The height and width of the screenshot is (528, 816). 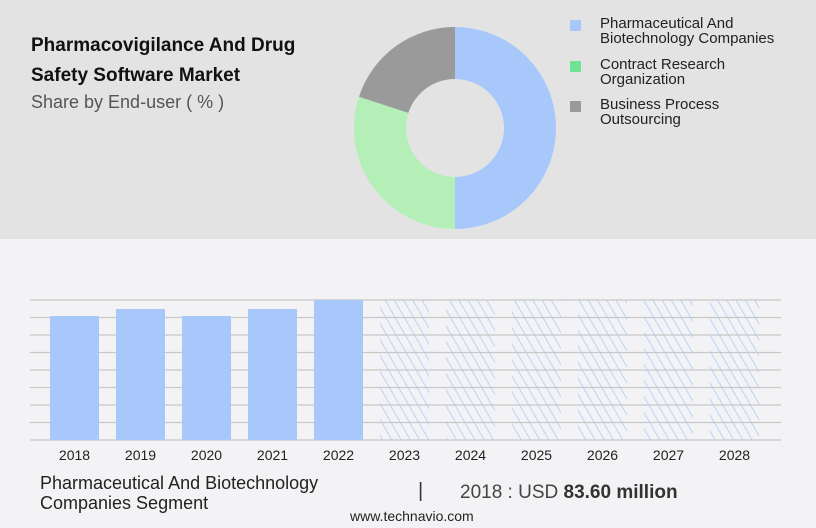 What do you see at coordinates (668, 455) in the screenshot?
I see `x-tick-label: 2027` at bounding box center [668, 455].